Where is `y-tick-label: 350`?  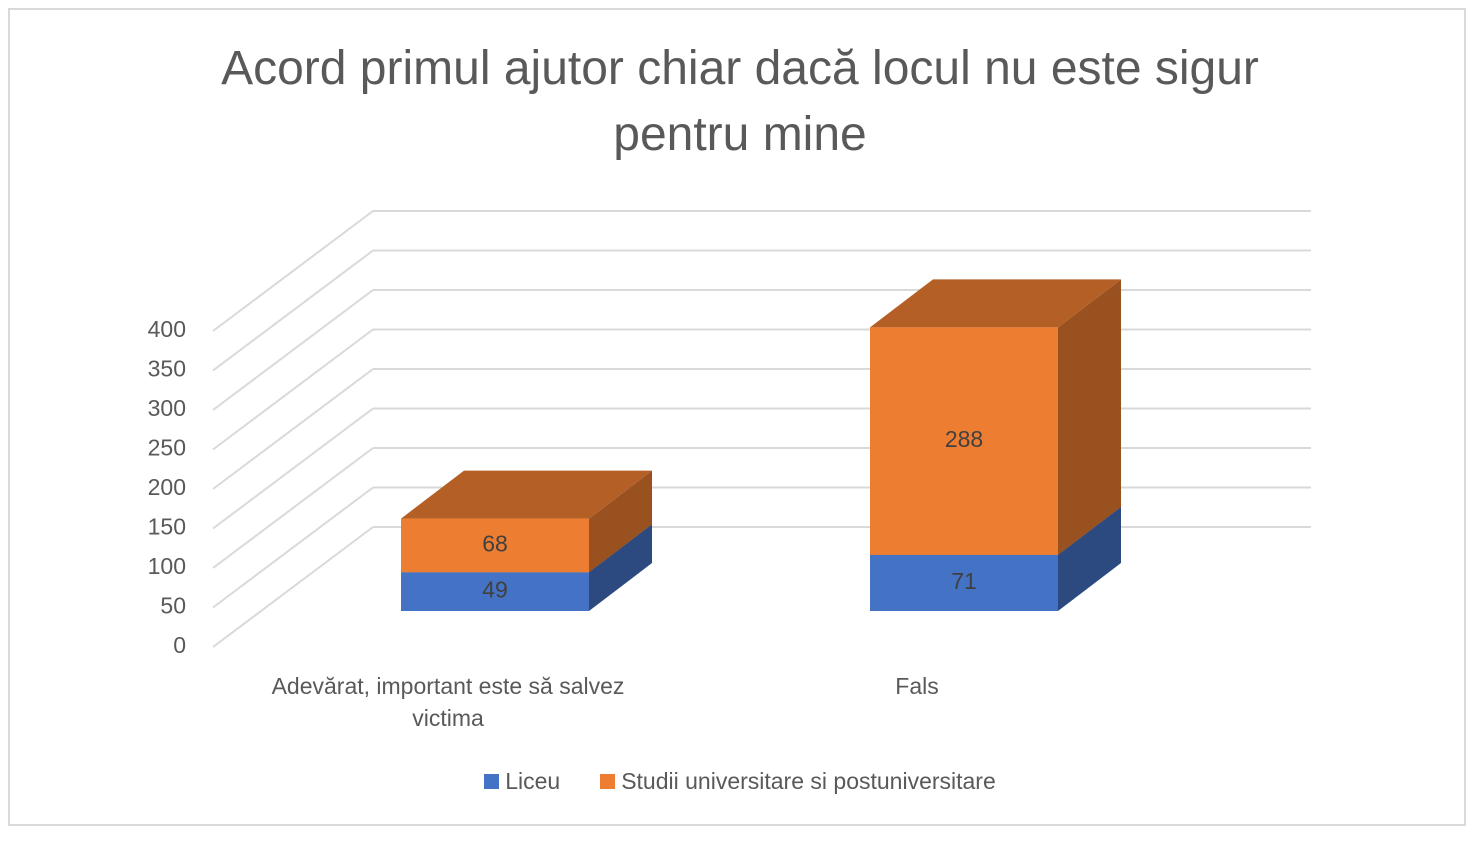
y-tick-label: 350 is located at coordinates (167, 369).